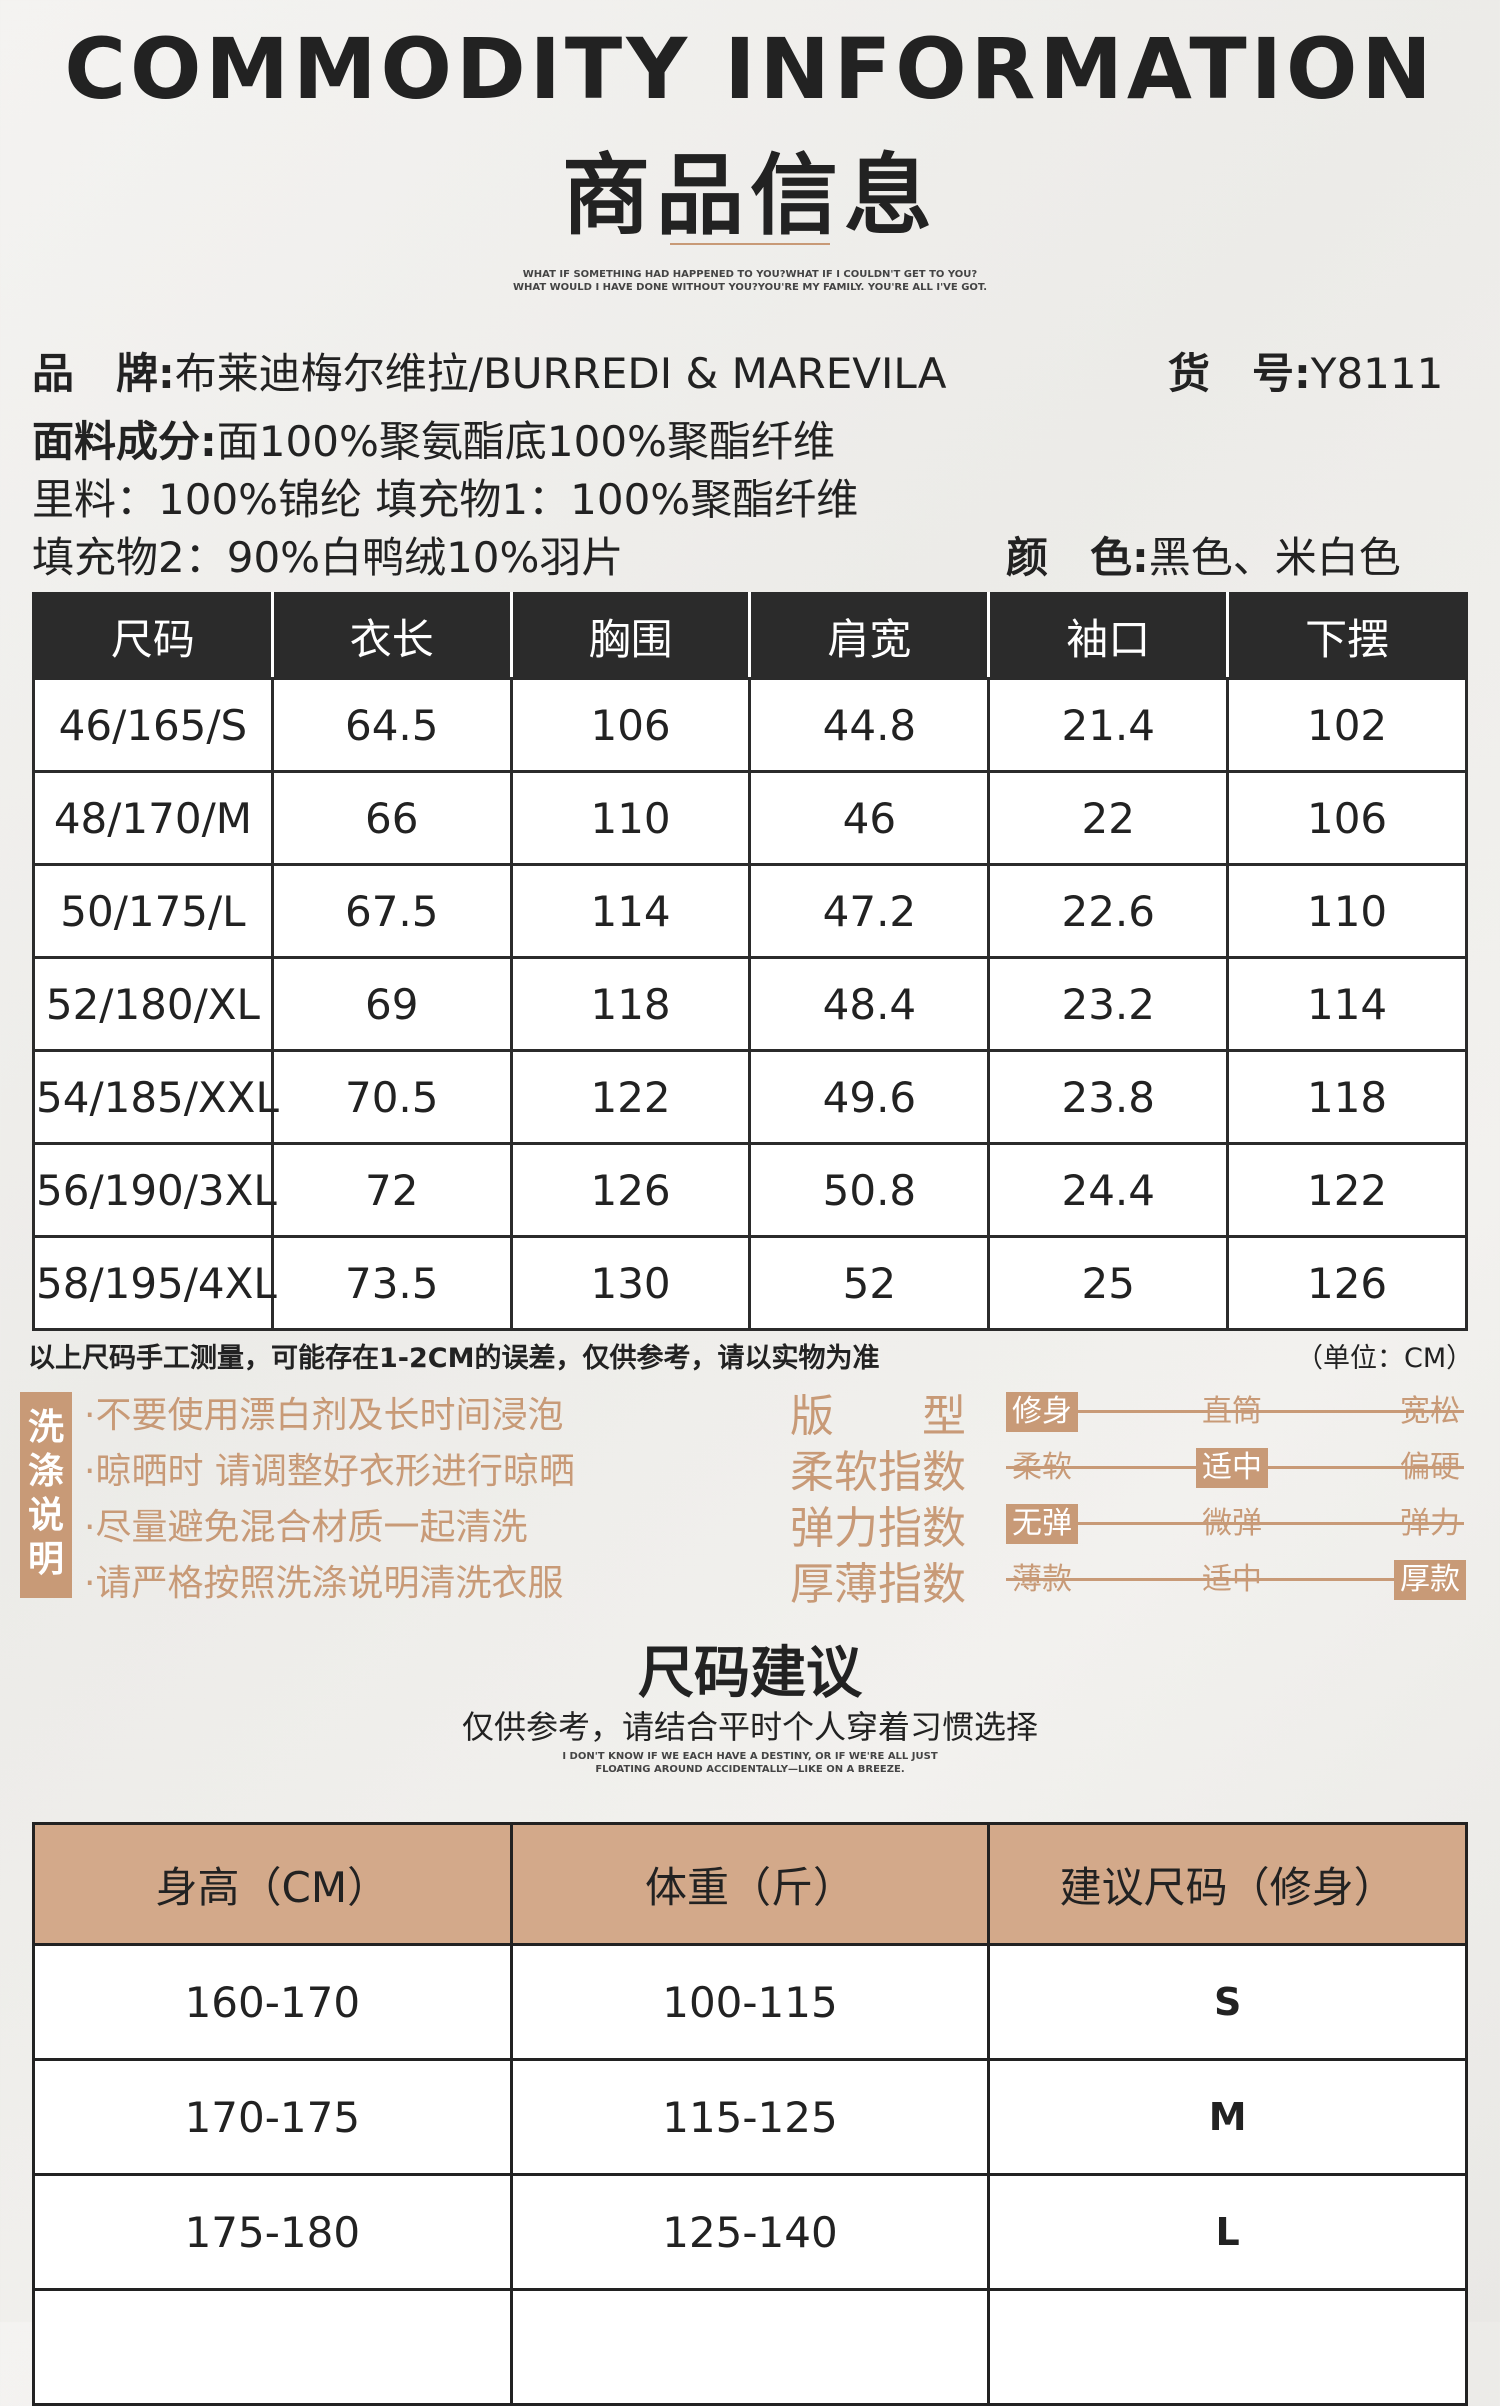 The width and height of the screenshot is (1500, 2406). I want to click on wash-item-1: ·不要使用漂白剂及长时间浸泡, so click(324, 1415).